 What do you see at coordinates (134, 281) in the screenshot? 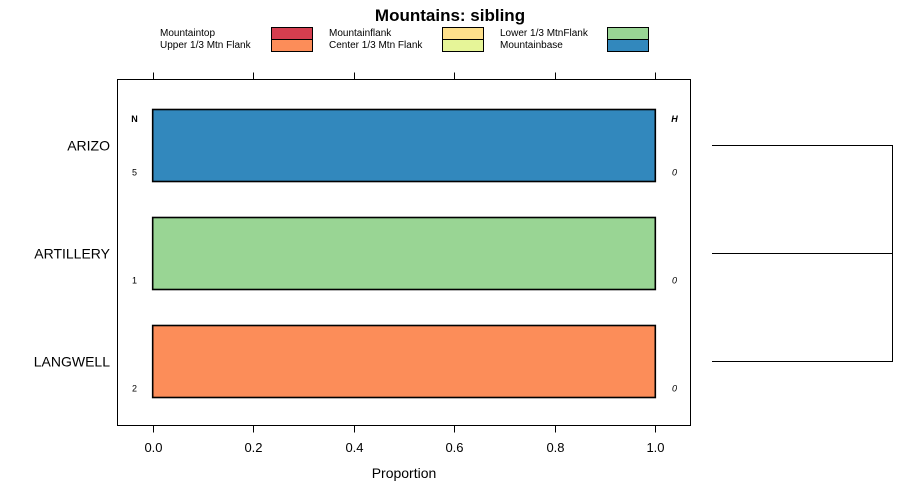
I see `n-value-artillery: 1` at bounding box center [134, 281].